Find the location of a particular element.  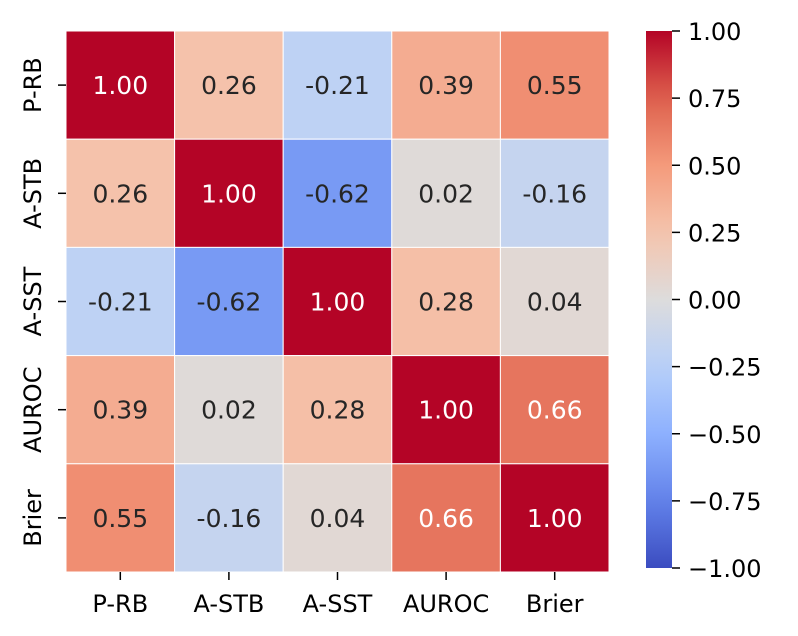

y-axis: P-RB A-STB A-SST AUROC Brier is located at coordinates (42, 302).